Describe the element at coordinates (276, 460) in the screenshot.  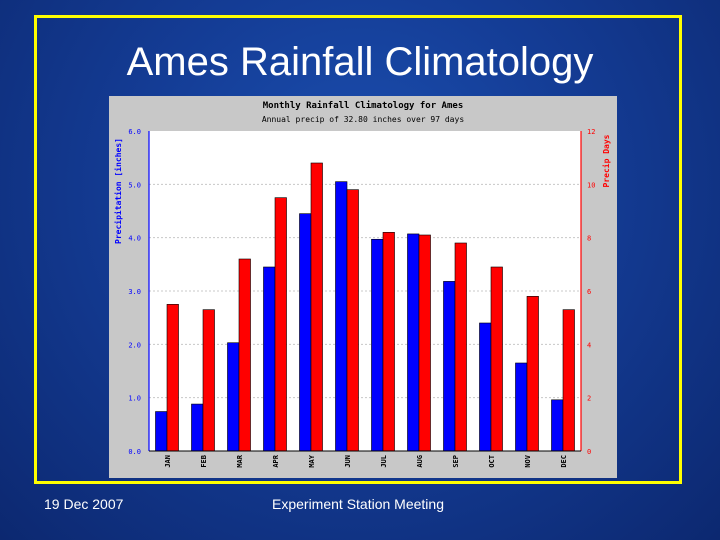
I see `x-tick-label: APR` at that location.